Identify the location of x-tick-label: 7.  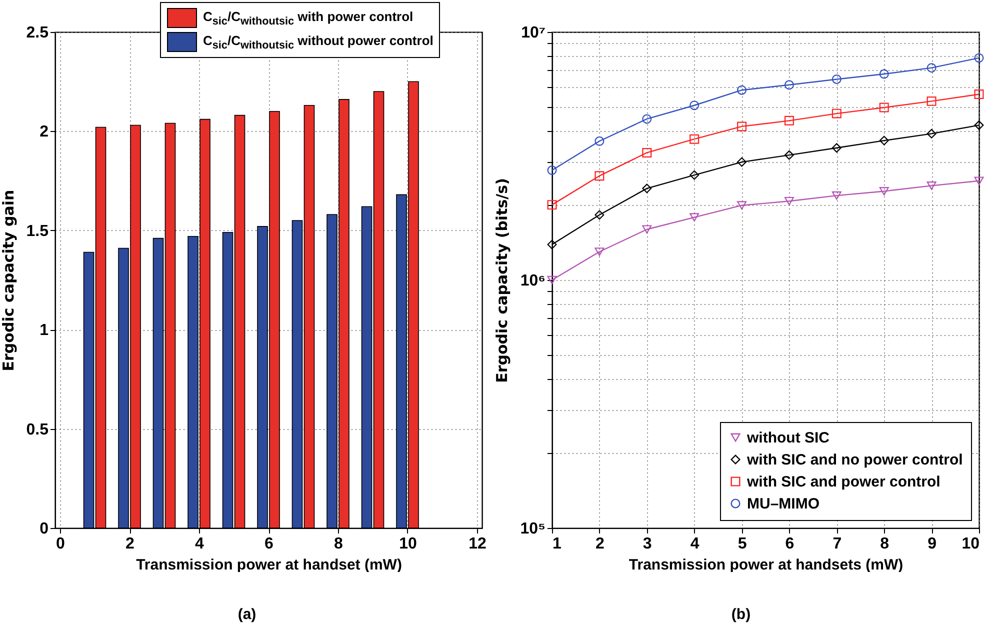
(837, 544).